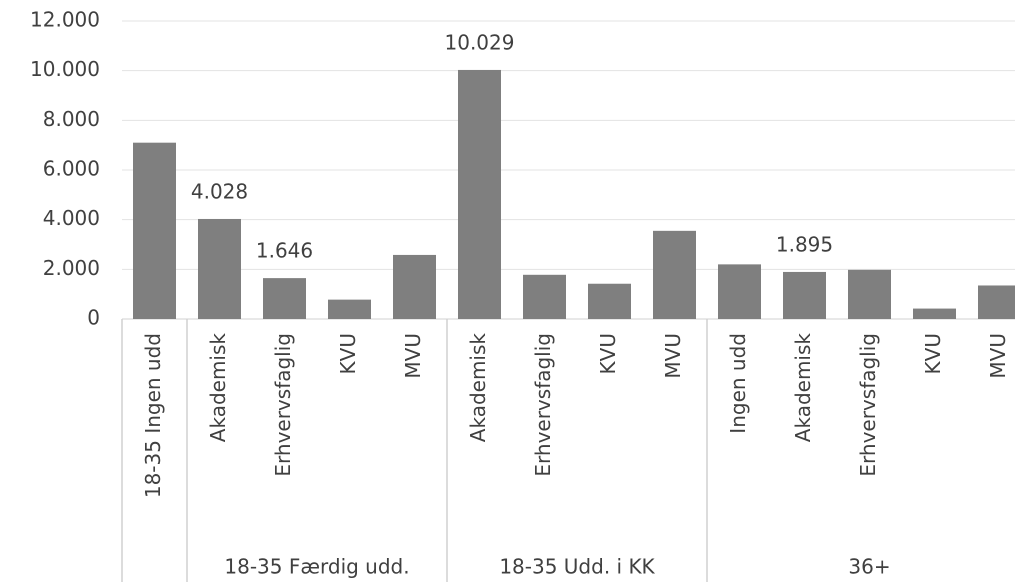 The image size is (1015, 582). Describe the element at coordinates (284, 251) in the screenshot. I see `value-label: 1.646` at that location.